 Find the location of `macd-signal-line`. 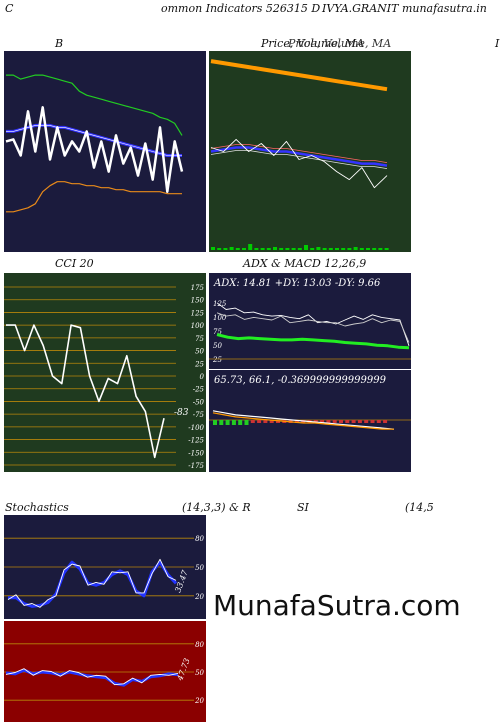

macd-signal-line is located at coordinates (303, 421).